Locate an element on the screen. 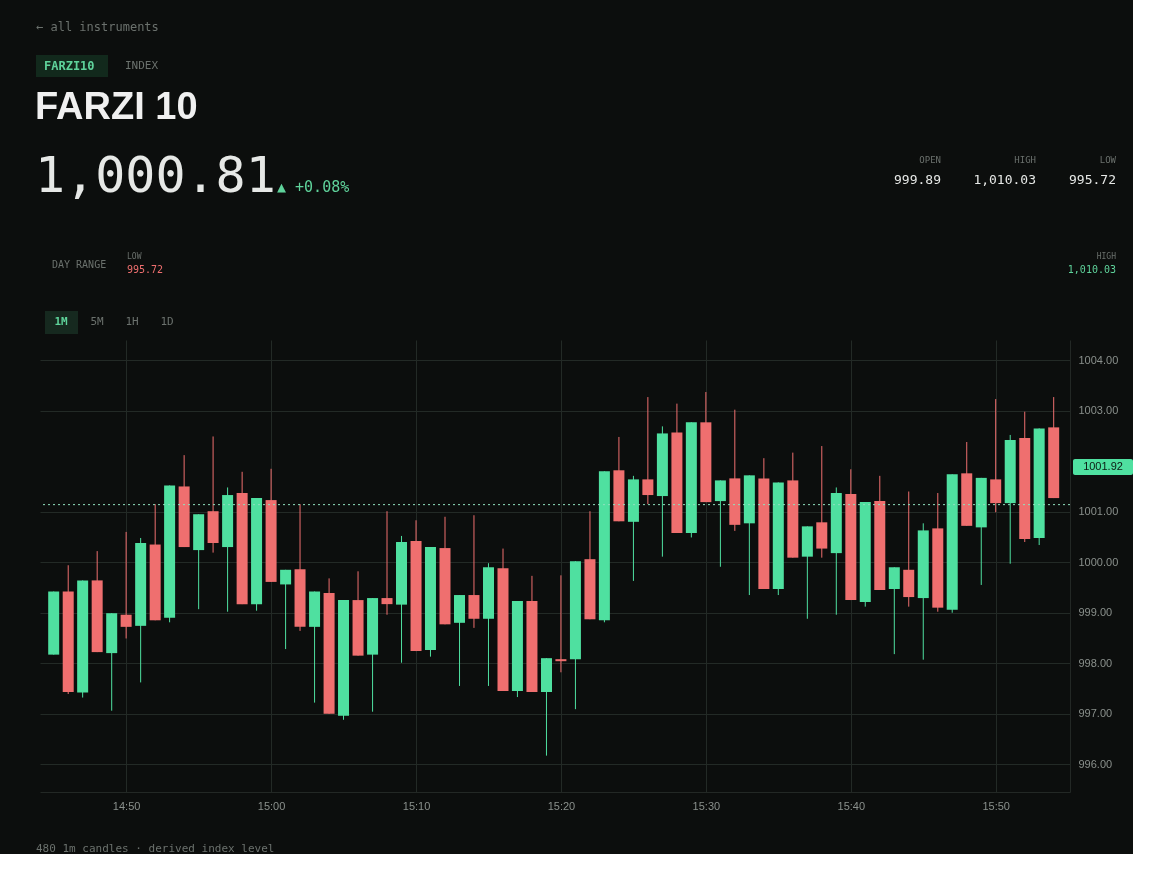 The image size is (1160, 874). text: INDEX is located at coordinates (142, 65).